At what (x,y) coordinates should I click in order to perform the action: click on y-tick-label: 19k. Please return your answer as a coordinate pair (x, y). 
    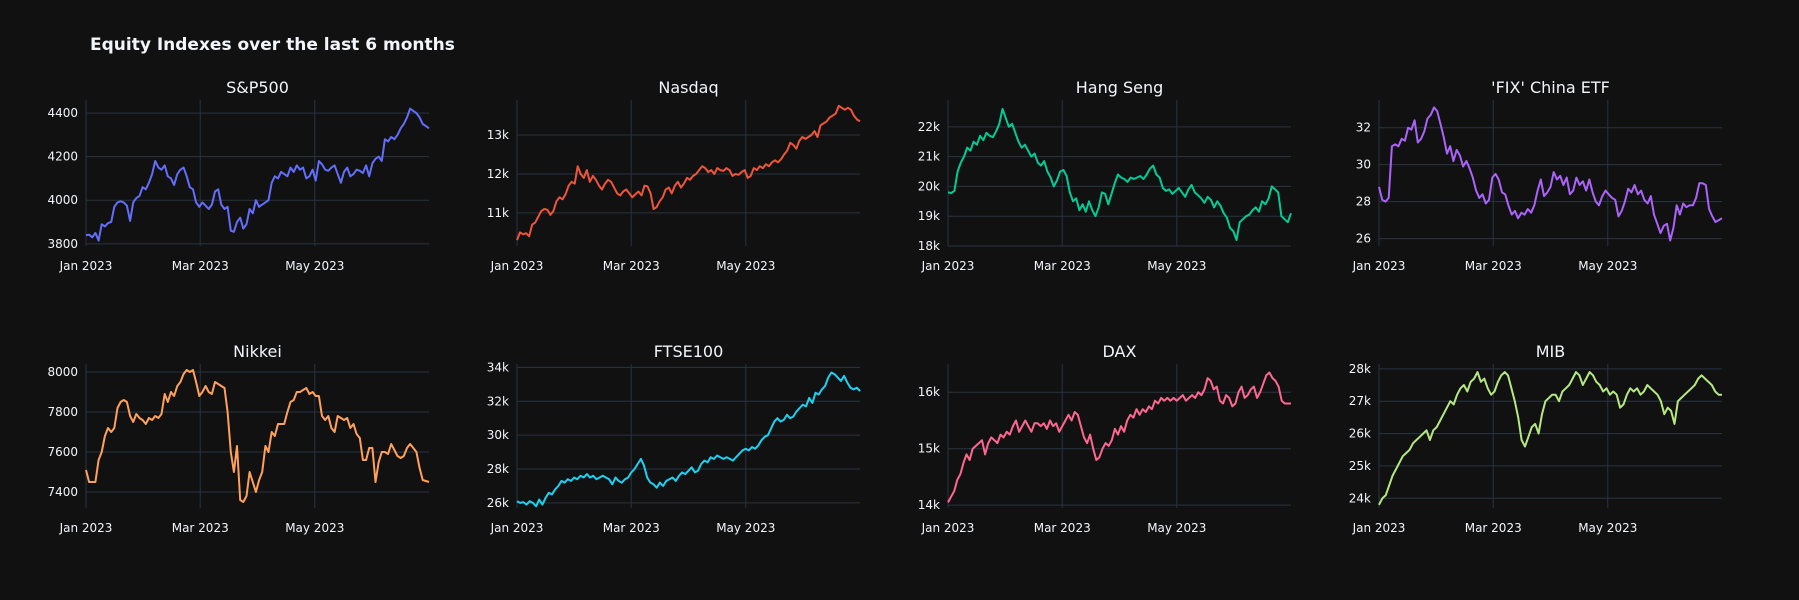
    Looking at the image, I should click on (929, 216).